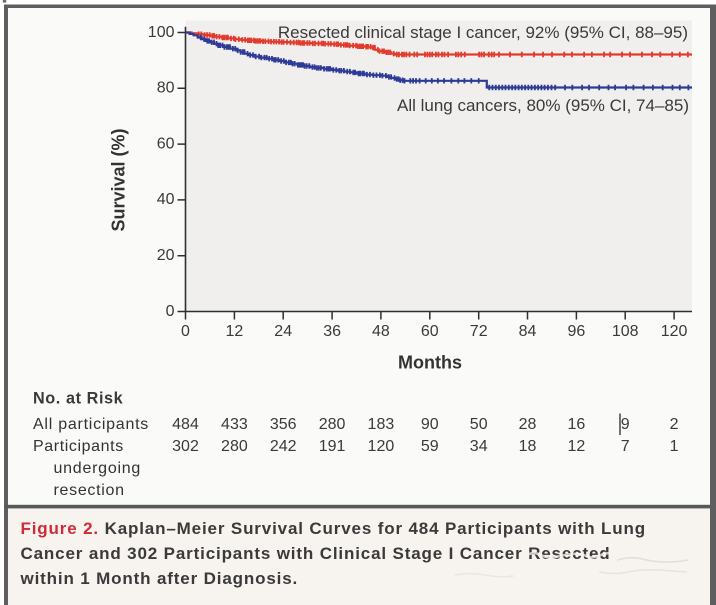 The width and height of the screenshot is (716, 605). I want to click on svg-text: No. at Risk, so click(78, 399).